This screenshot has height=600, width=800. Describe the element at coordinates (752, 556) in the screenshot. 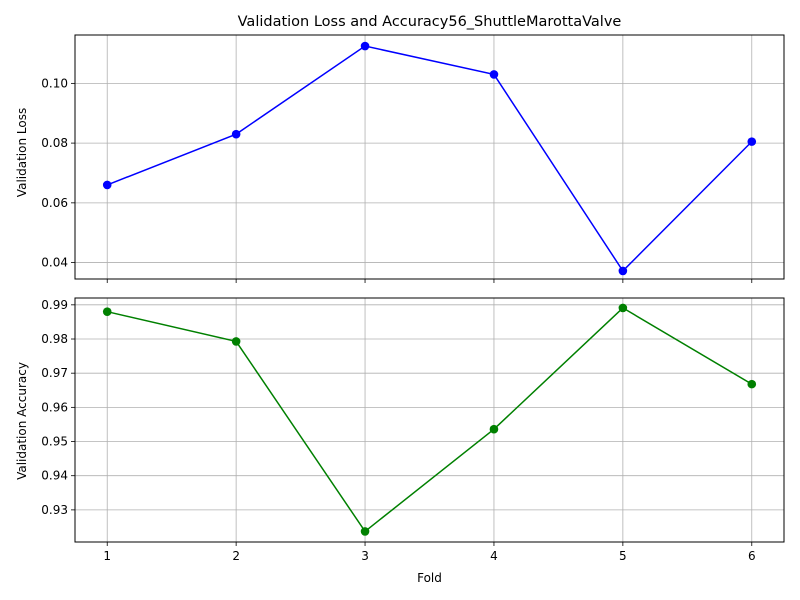

I see `accuracy-xtick-label: 6` at that location.